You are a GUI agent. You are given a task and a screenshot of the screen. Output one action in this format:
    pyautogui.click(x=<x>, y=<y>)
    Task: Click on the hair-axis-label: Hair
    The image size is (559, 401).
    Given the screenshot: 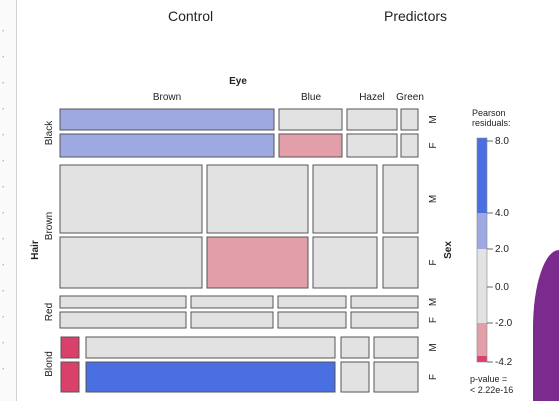 What is the action you would take?
    pyautogui.click(x=35, y=250)
    